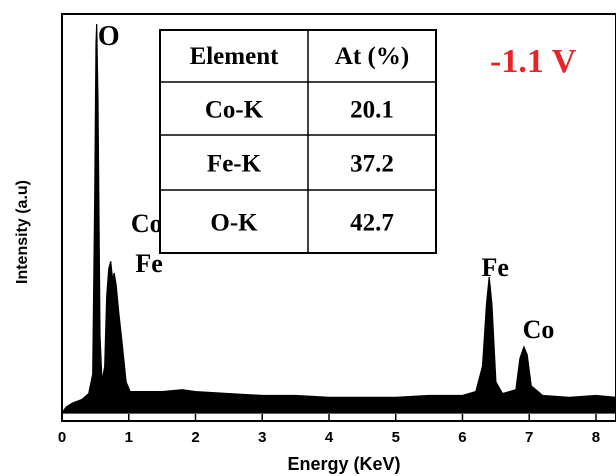  I want to click on table-cell: Co-K, so click(234, 110).